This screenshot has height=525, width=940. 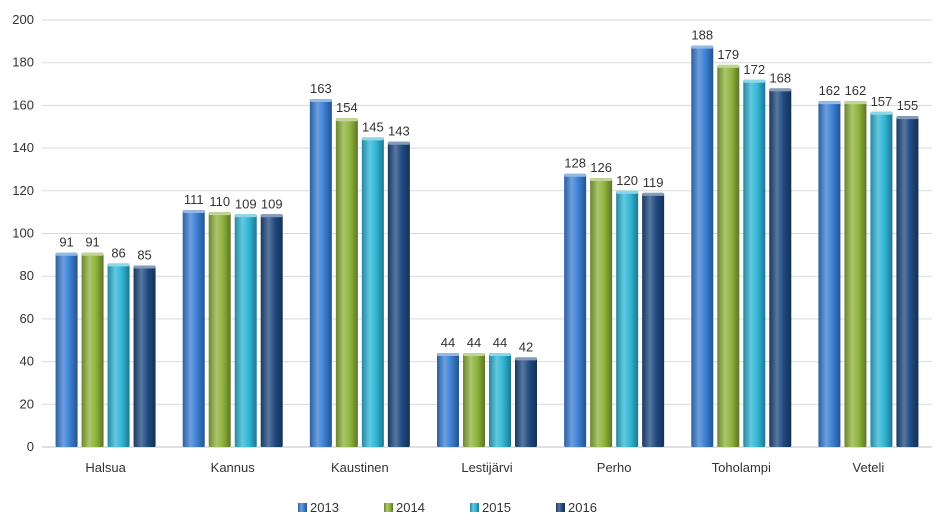 What do you see at coordinates (27, 318) in the screenshot?
I see `y-tick-label: 60` at bounding box center [27, 318].